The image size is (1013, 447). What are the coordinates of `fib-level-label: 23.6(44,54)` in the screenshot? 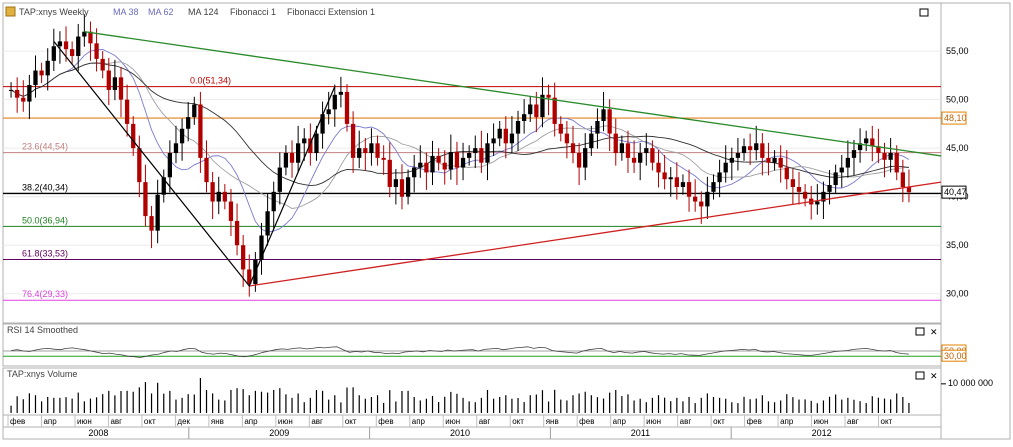 It's located at (45, 147).